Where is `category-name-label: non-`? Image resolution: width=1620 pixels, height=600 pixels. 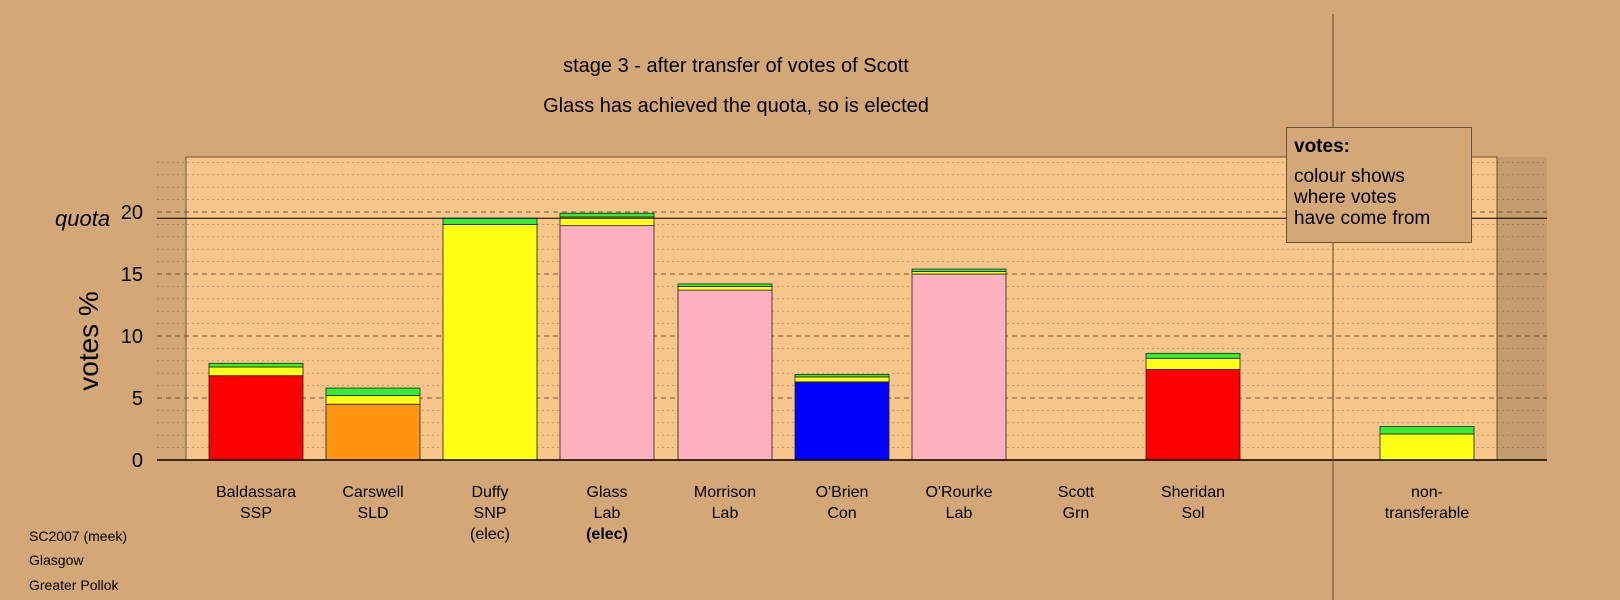
category-name-label: non- is located at coordinates (1427, 492).